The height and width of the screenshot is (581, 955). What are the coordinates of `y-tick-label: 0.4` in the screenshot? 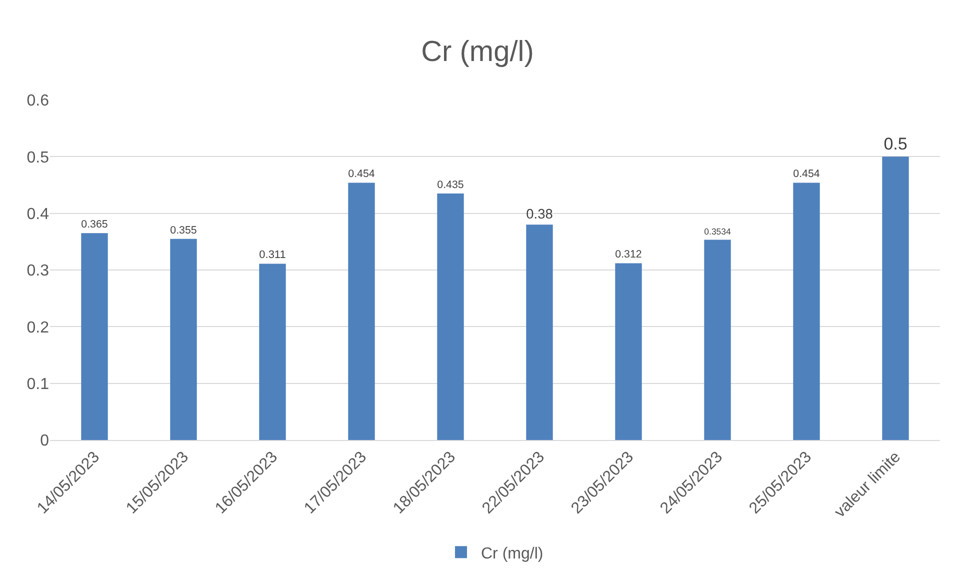 It's located at (38, 214).